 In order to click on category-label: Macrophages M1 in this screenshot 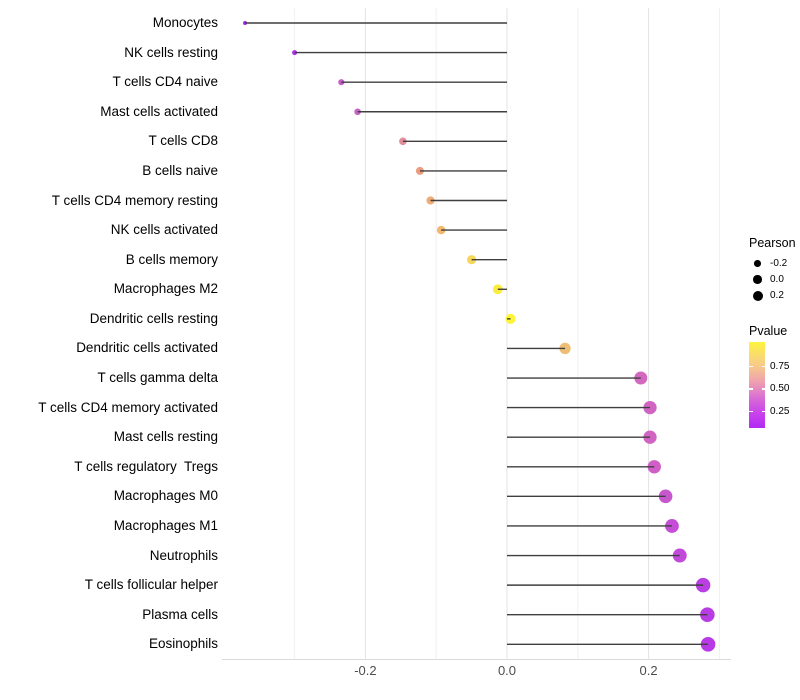, I will do `click(165, 525)`.